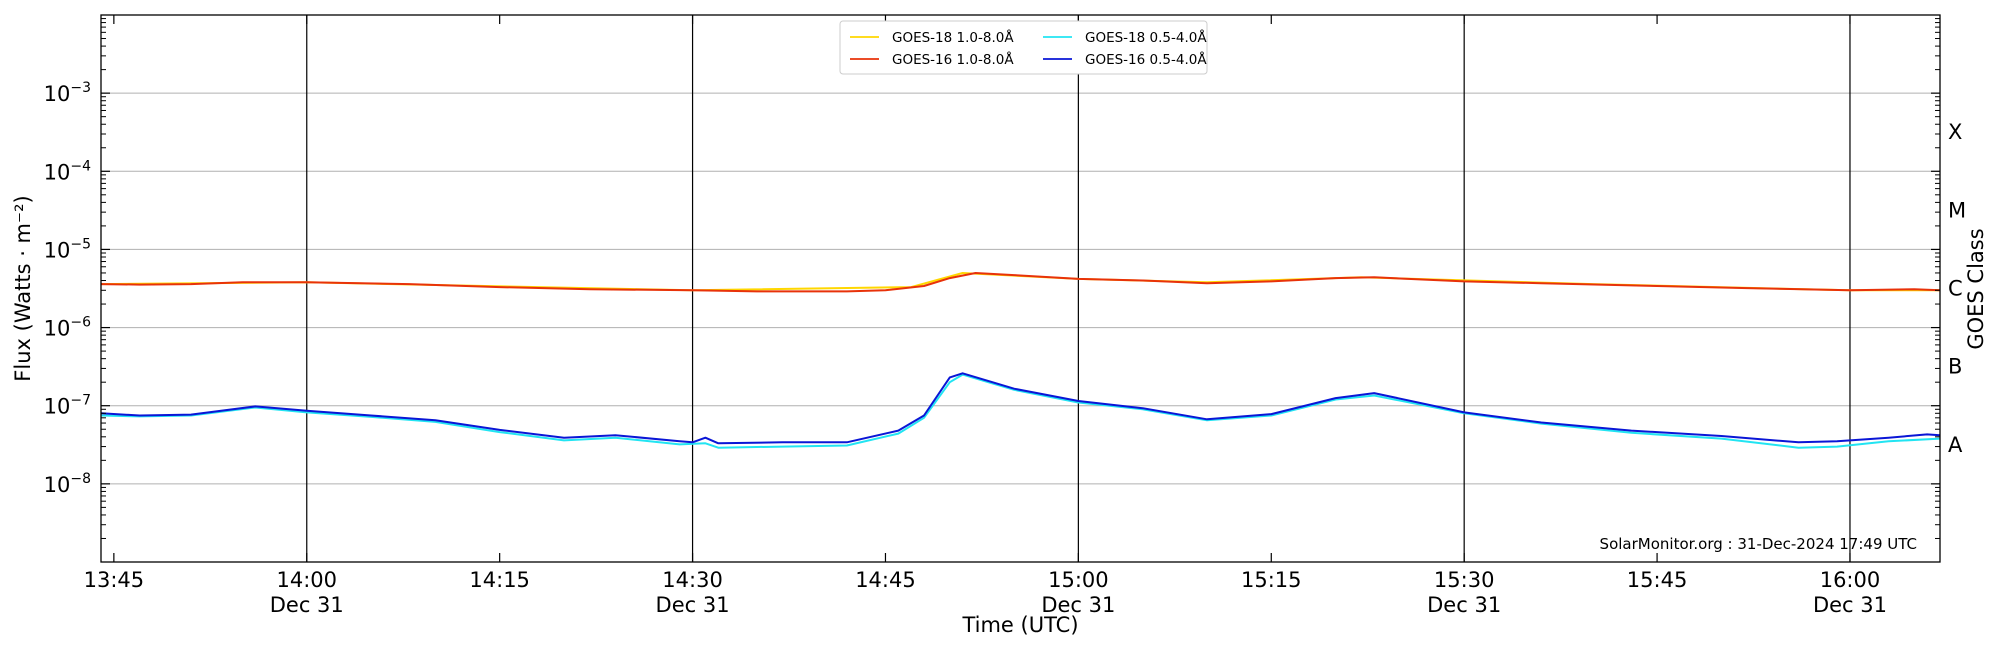 The height and width of the screenshot is (650, 2000). Describe the element at coordinates (1955, 445) in the screenshot. I see `goes-class-label: A` at that location.